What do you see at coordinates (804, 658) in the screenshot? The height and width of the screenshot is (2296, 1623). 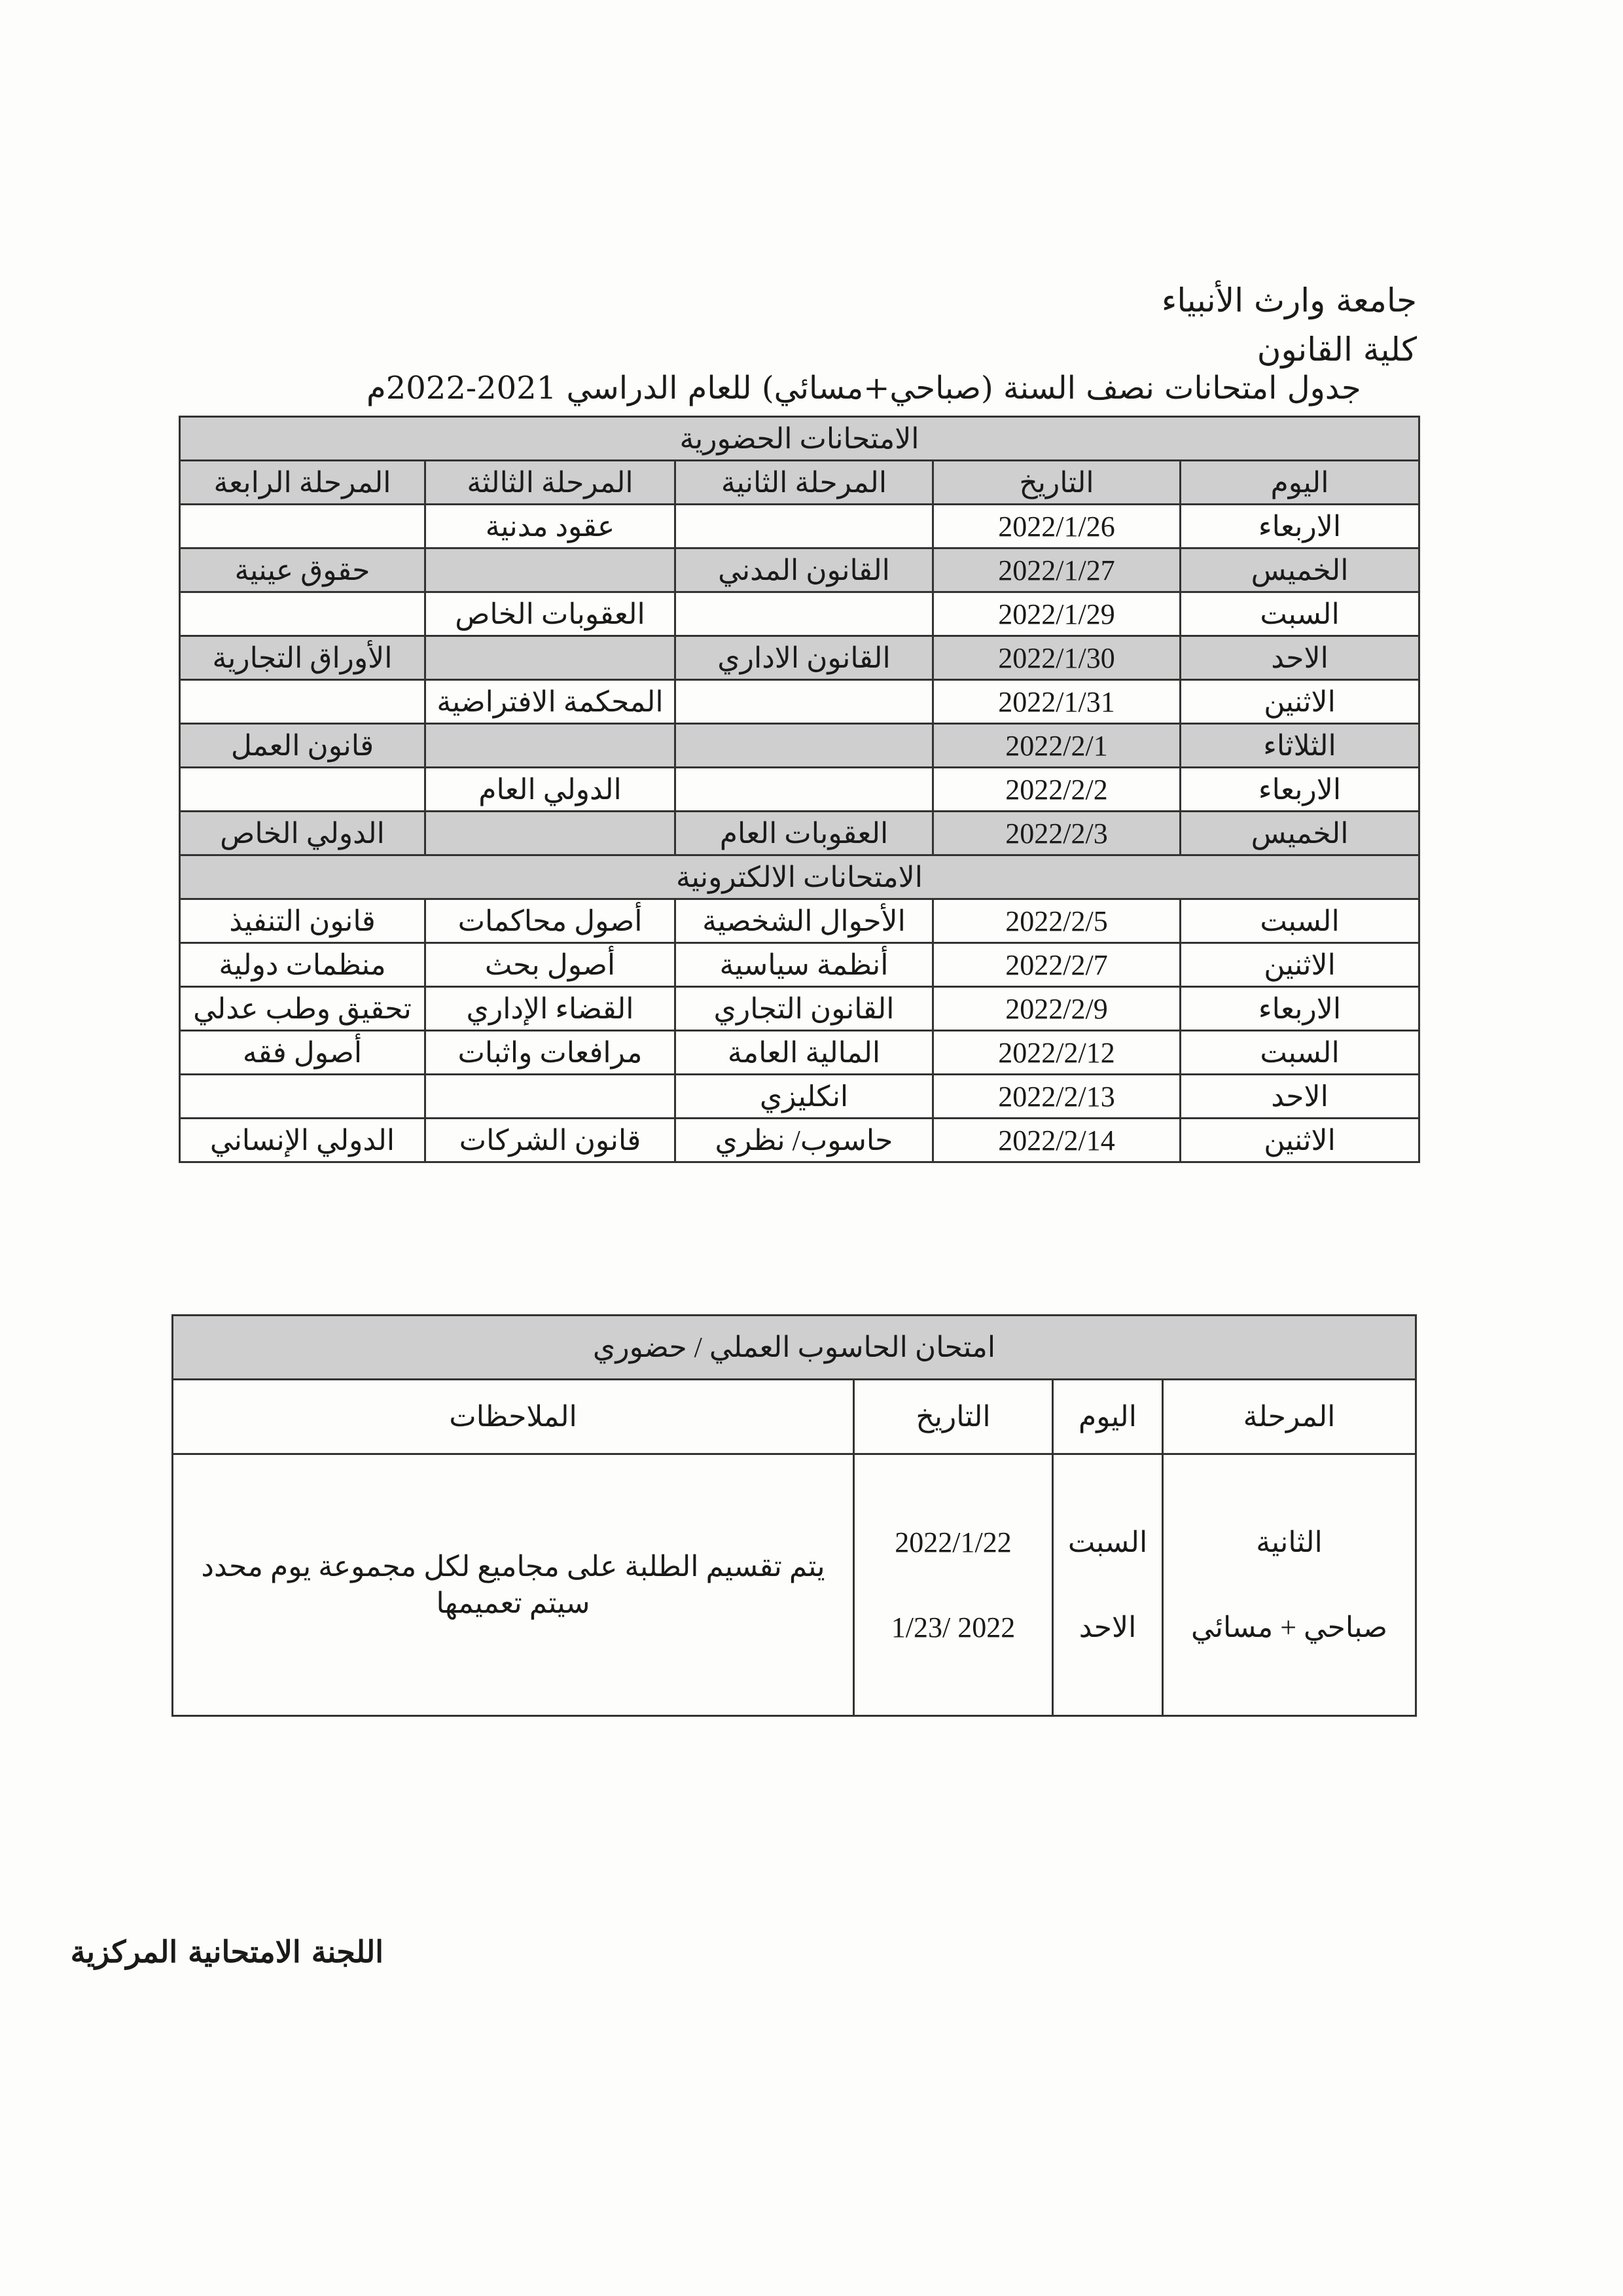 I see `cell-s2: القانون الاداري` at bounding box center [804, 658].